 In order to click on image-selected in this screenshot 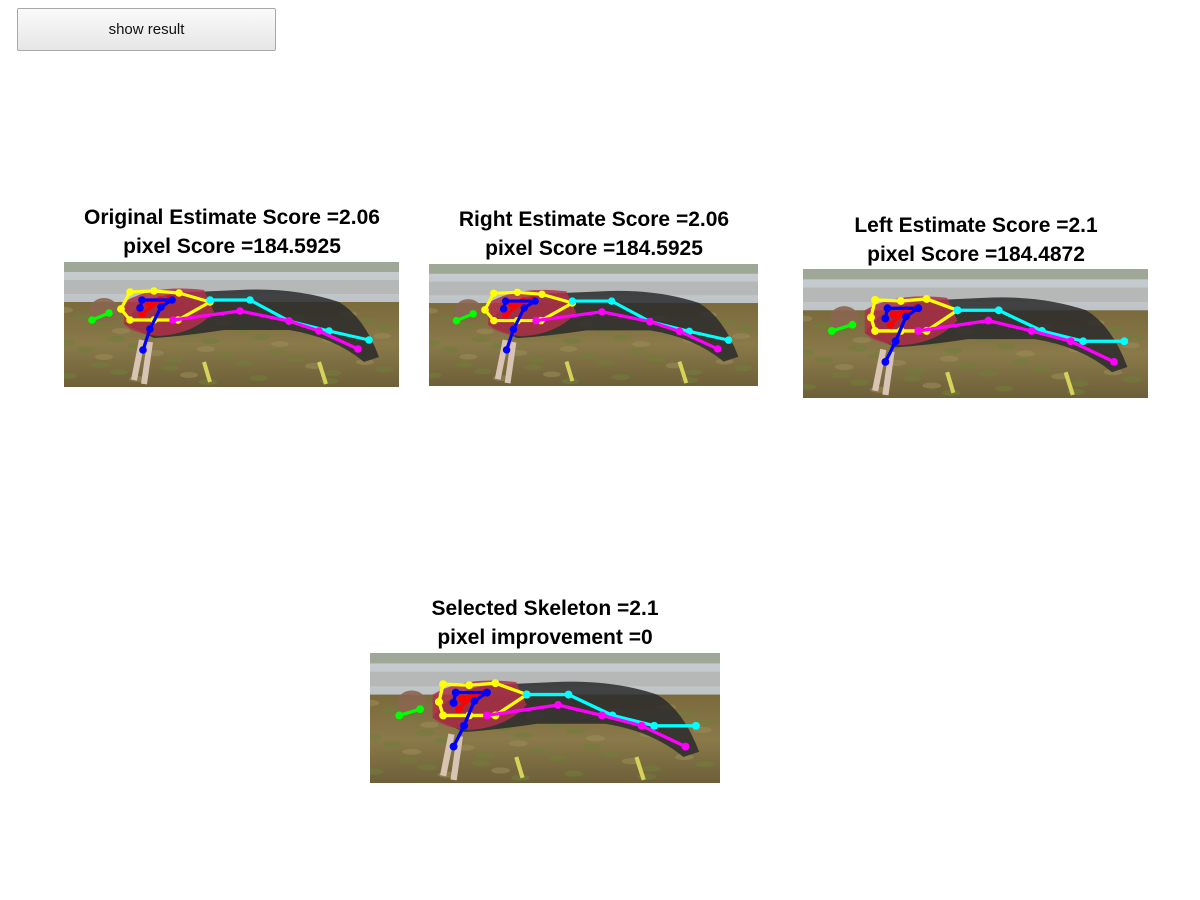, I will do `click(545, 718)`.